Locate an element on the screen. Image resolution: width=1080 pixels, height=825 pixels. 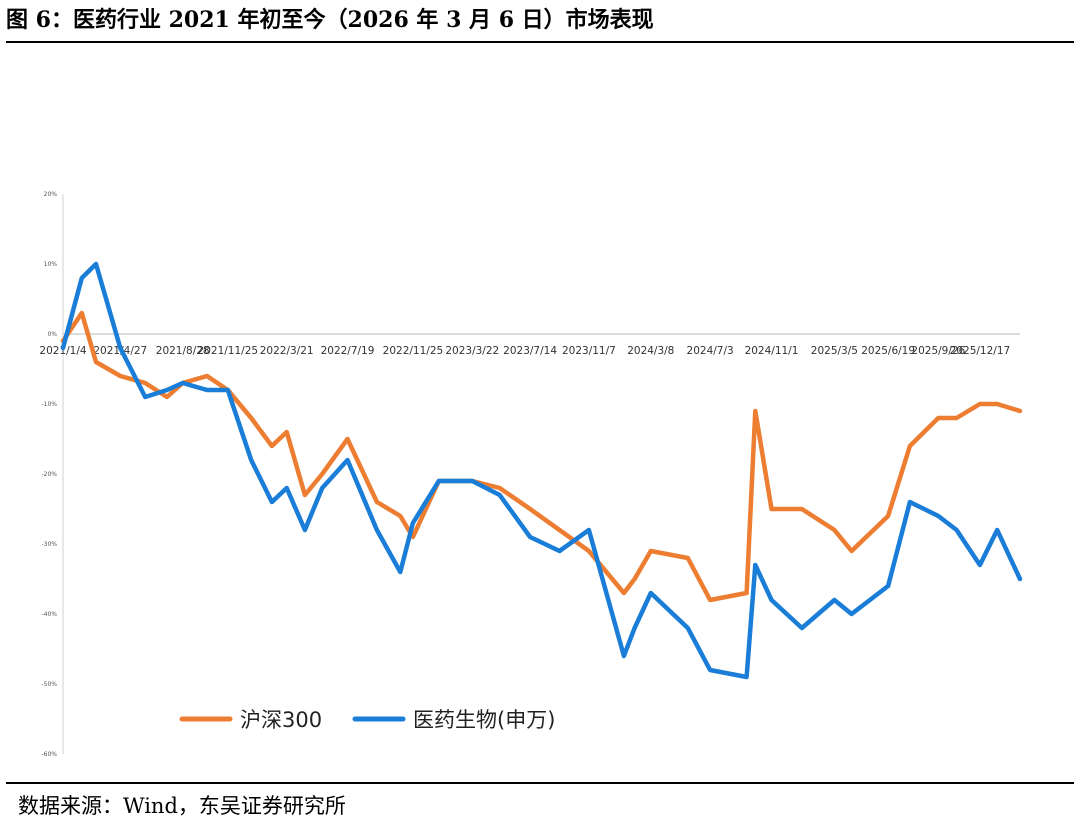
legend: 沪深300 医药生物(申万) is located at coordinates (367, 720).